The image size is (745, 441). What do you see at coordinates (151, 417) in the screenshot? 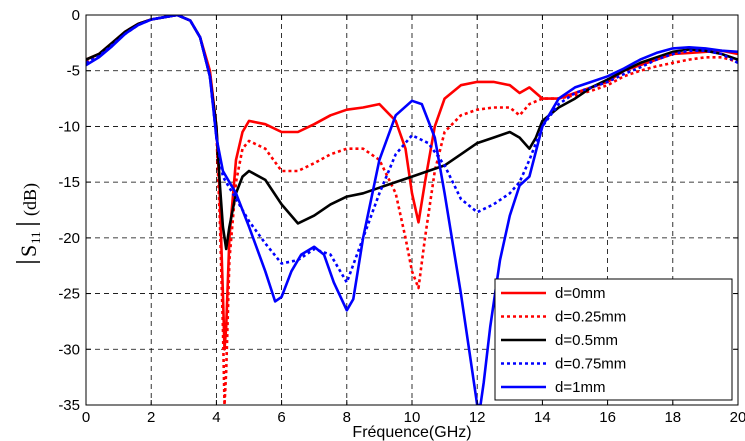
I see `x-tick-label: 2` at bounding box center [151, 417].